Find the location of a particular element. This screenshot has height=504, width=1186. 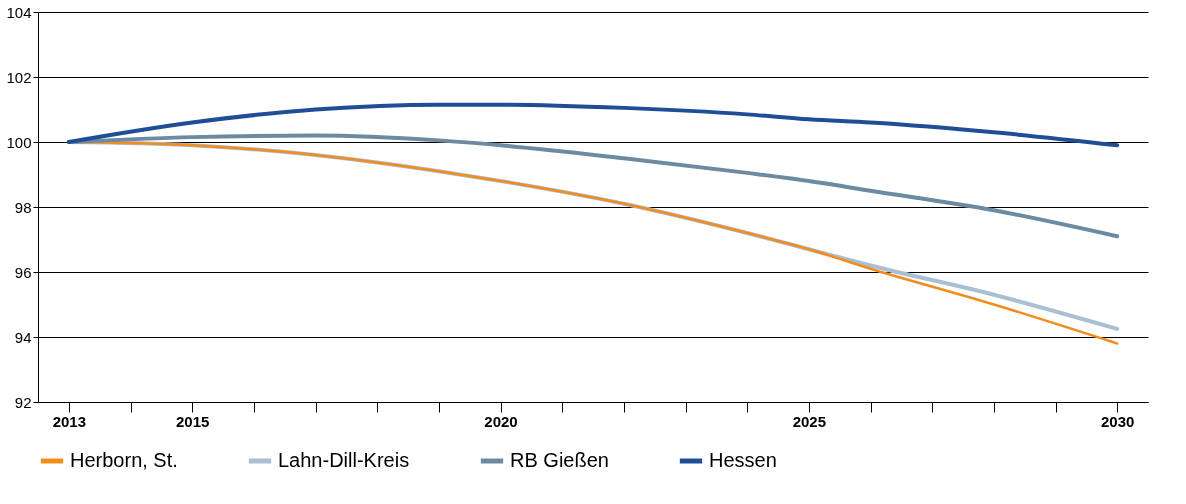

legend-label: RB Gießen is located at coordinates (559, 460).